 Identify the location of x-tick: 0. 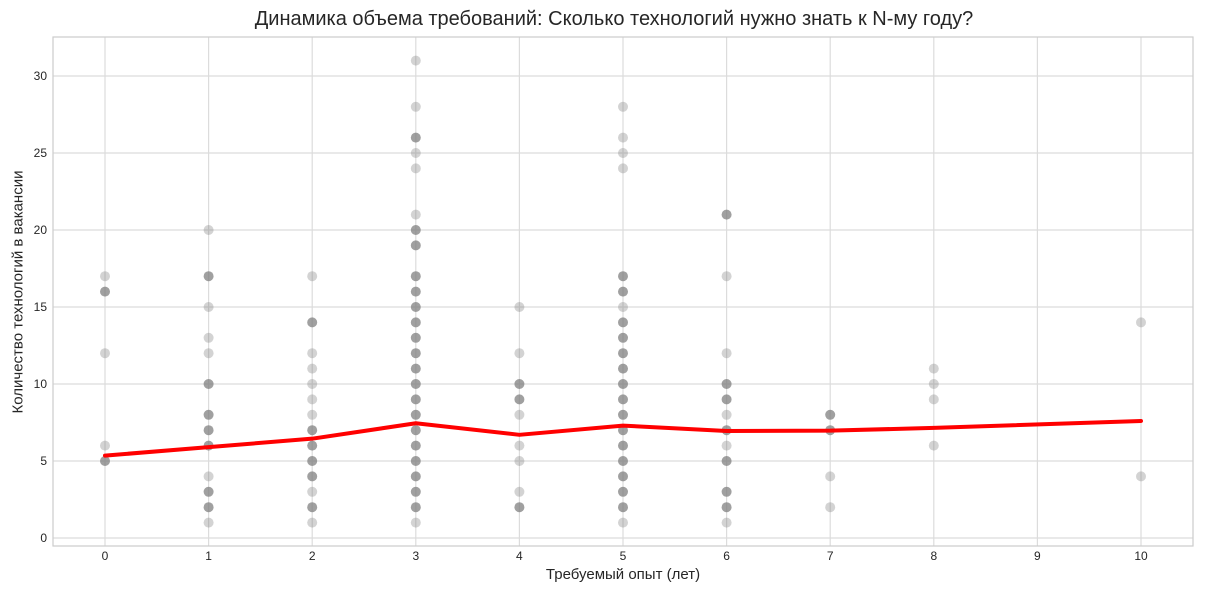
(105, 556).